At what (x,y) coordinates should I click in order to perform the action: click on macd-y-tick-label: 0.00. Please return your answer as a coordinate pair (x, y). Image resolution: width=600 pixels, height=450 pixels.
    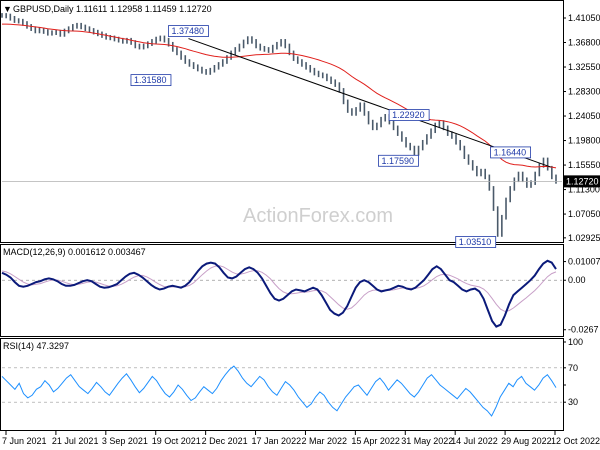
    Looking at the image, I should click on (577, 280).